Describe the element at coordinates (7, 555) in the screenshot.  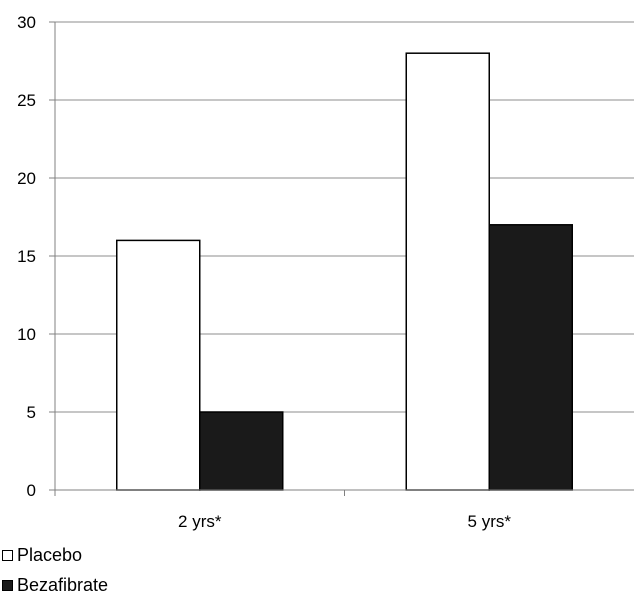
I see `legend-swatch-placebo` at that location.